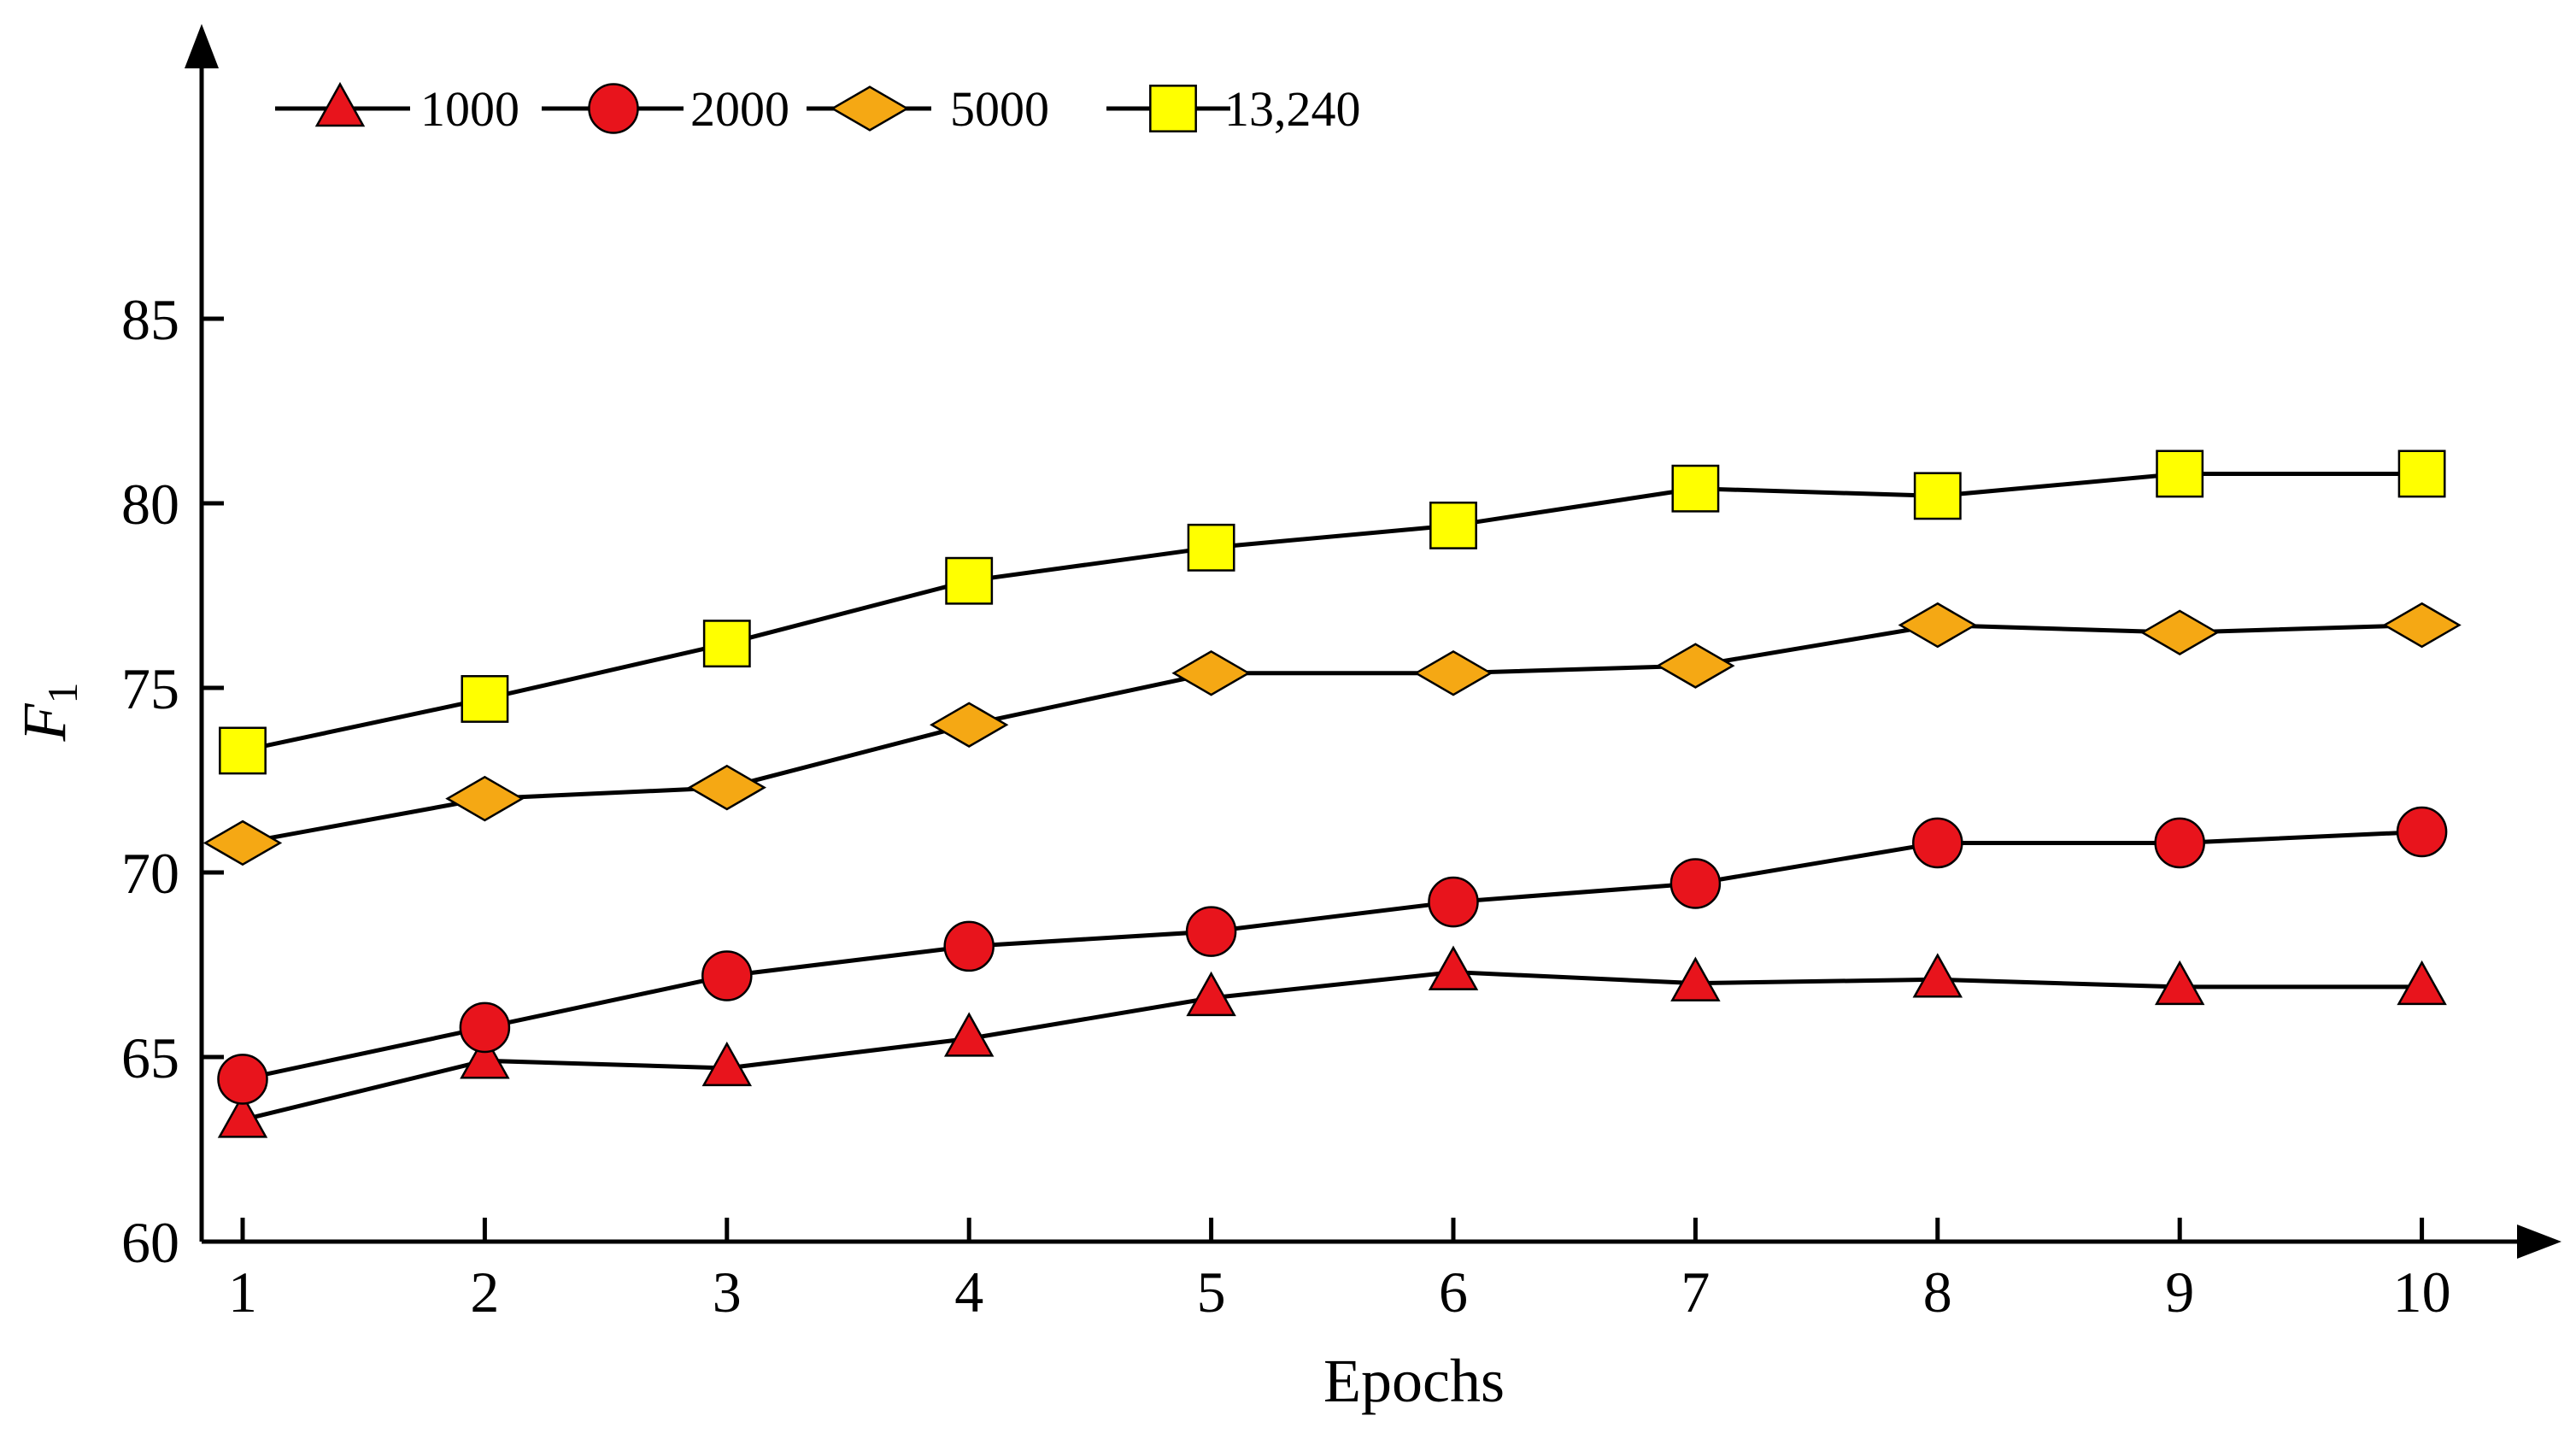  I want to click on legend-marker-circle, so click(613, 109).